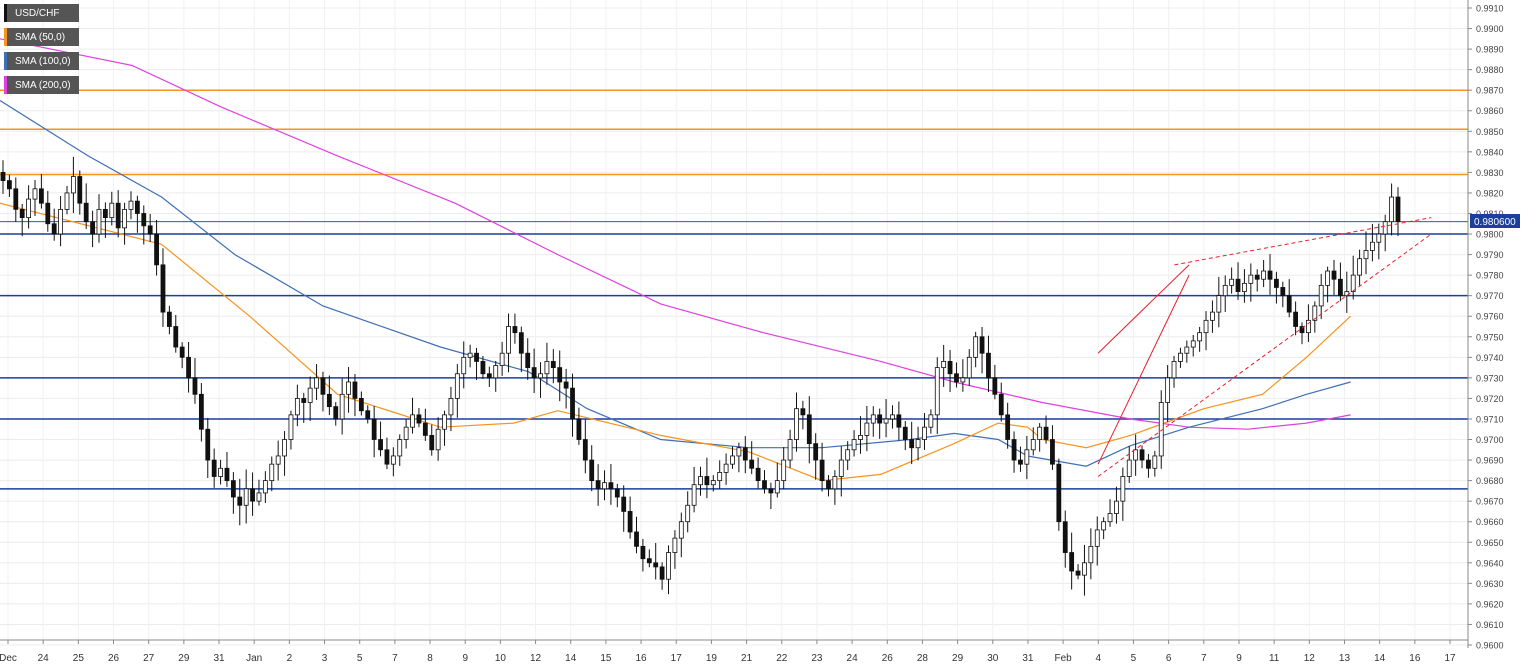  Describe the element at coordinates (114, 658) in the screenshot. I see `x-tick-label: 26` at that location.